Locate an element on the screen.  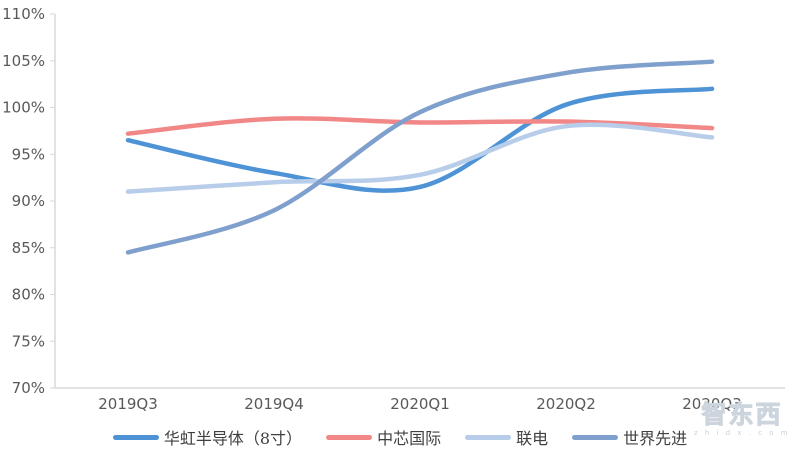
y-axis-label: 80% is located at coordinates (28, 295).